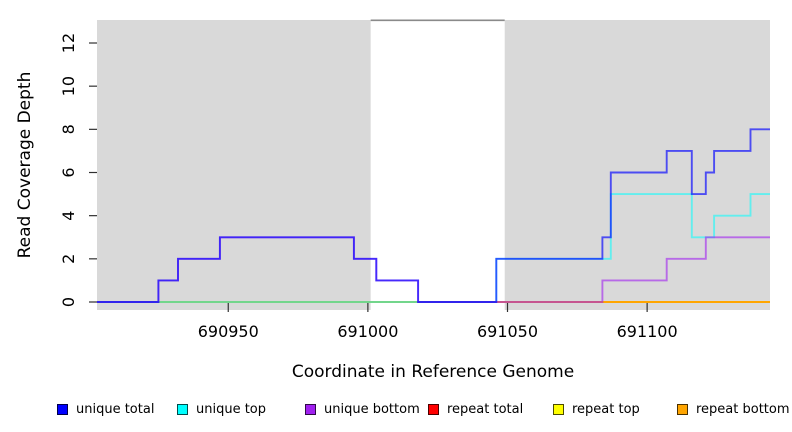 The width and height of the screenshot is (792, 432). What do you see at coordinates (558, 409) in the screenshot?
I see `repeat-top-swatch-icon` at bounding box center [558, 409].